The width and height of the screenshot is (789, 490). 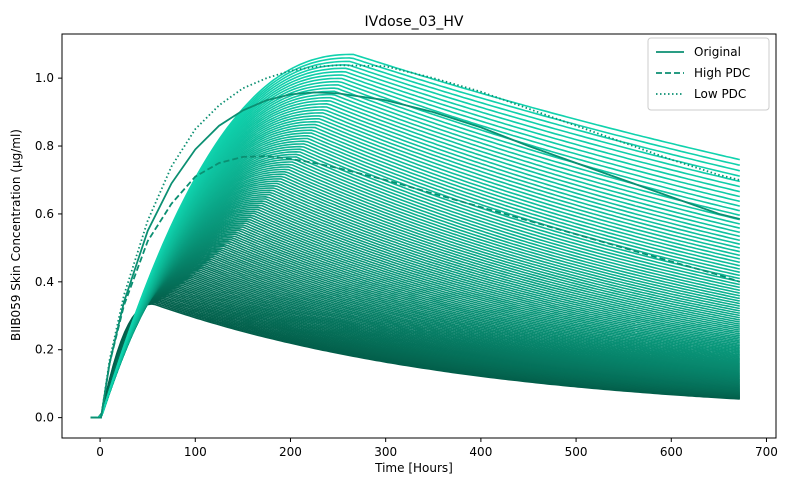 I want to click on legend-label: High PDC, so click(x=722, y=73).